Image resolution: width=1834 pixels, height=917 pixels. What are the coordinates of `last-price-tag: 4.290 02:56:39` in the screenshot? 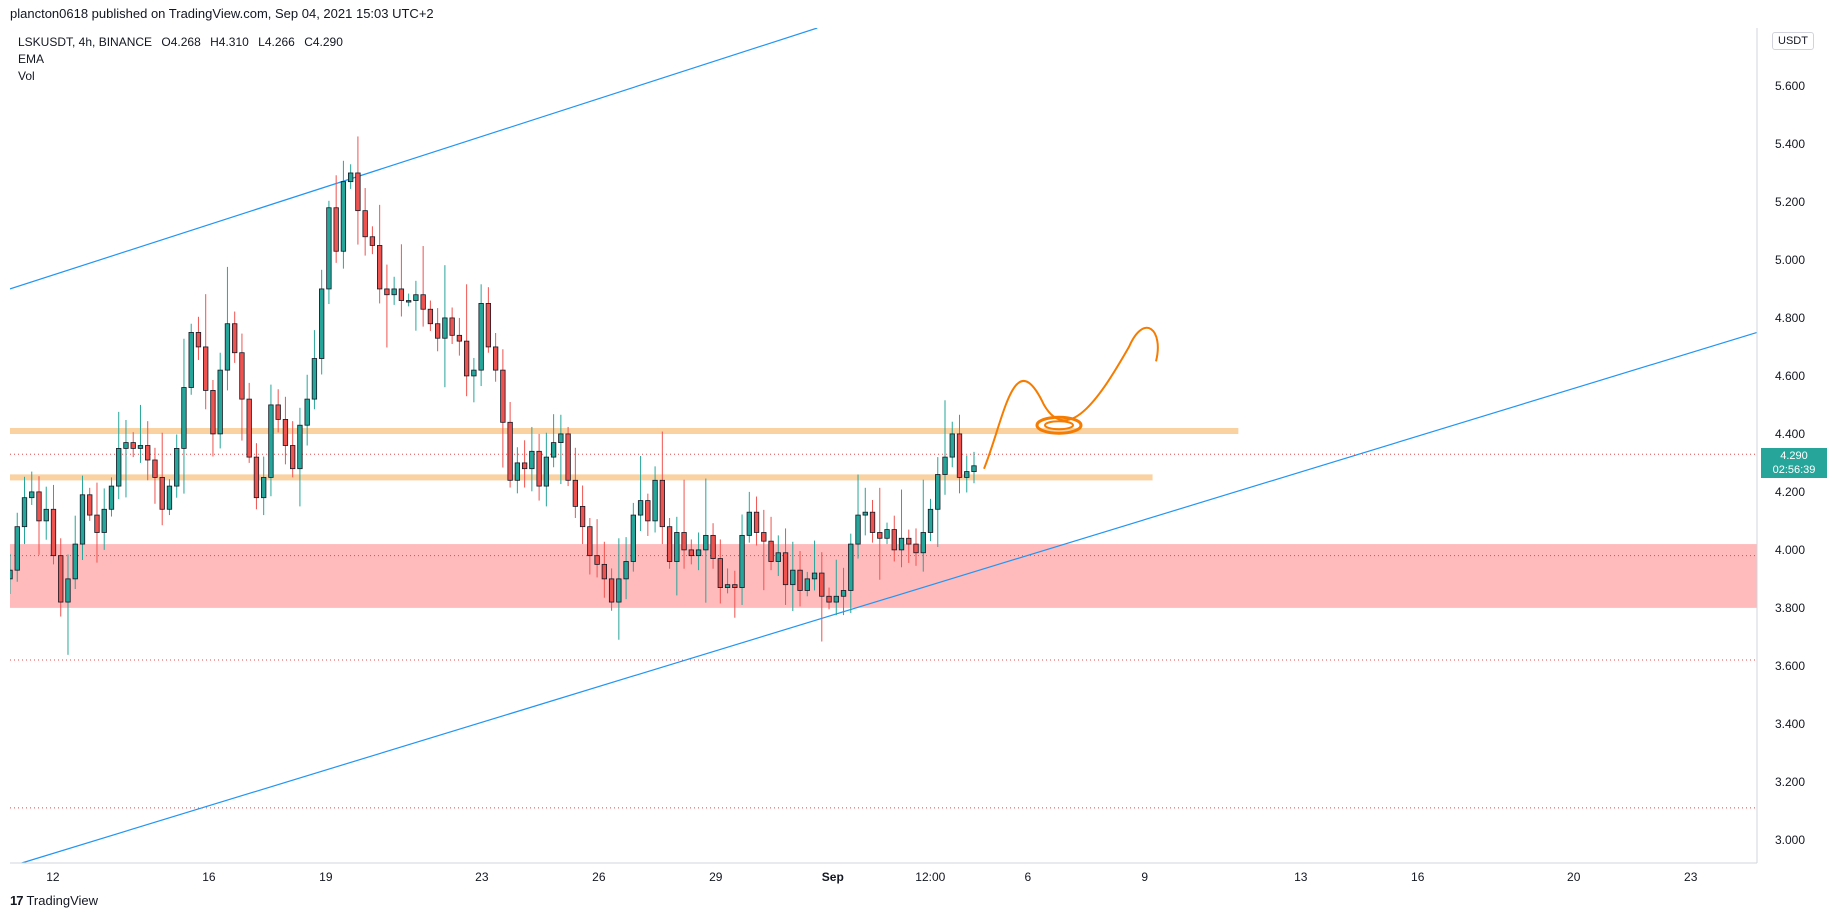 It's located at (1794, 463).